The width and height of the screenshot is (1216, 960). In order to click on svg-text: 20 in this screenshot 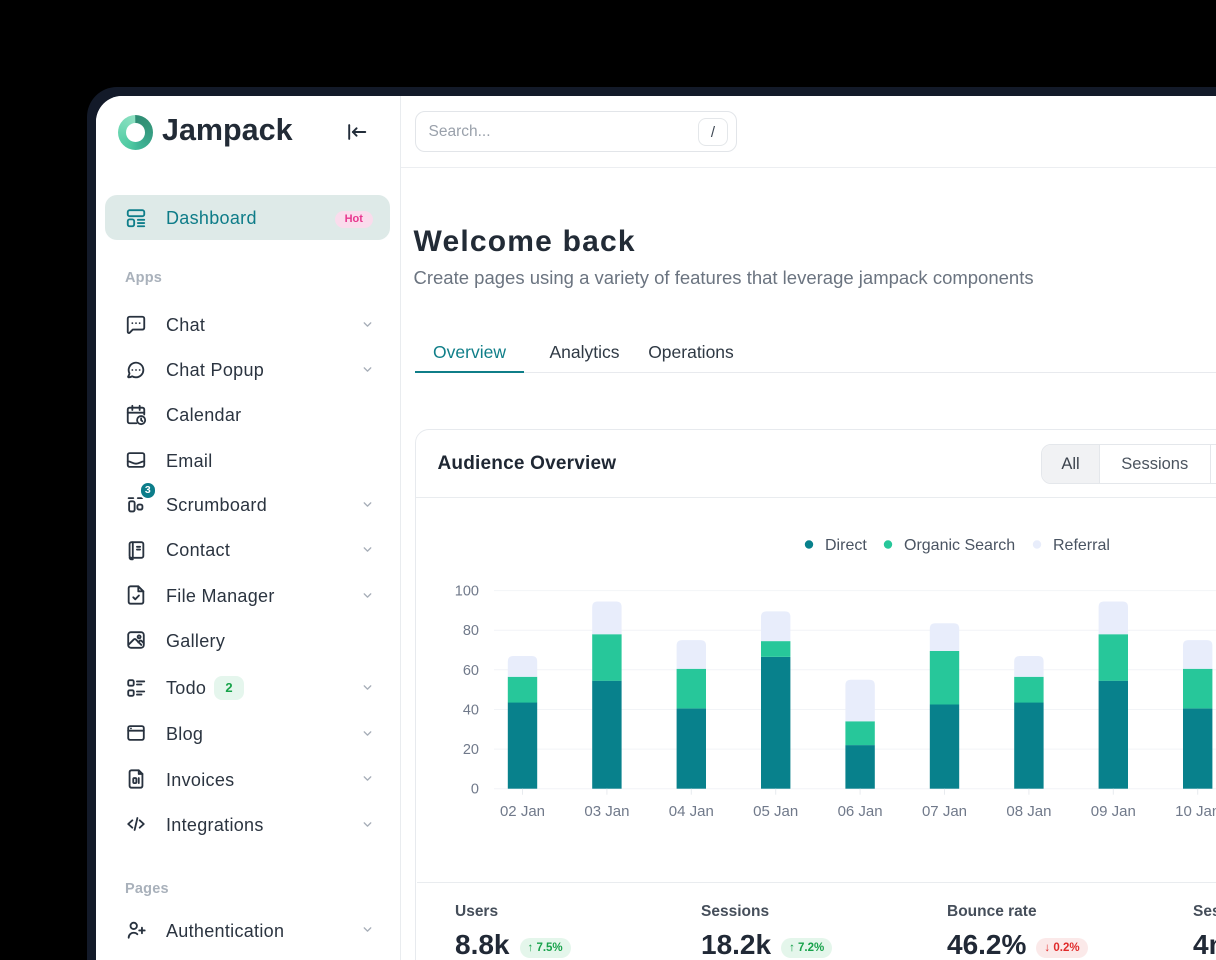, I will do `click(471, 750)`.